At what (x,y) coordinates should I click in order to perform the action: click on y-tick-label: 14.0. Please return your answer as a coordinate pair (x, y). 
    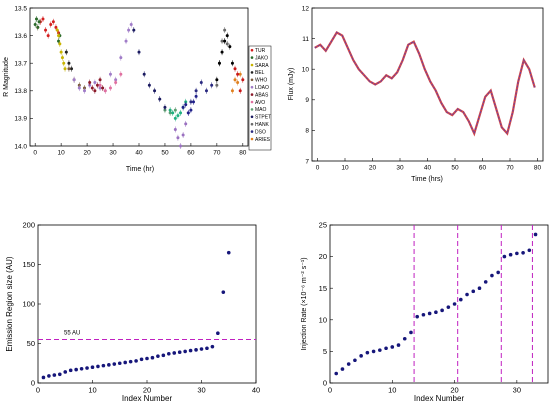
    Looking at the image, I should click on (20, 146).